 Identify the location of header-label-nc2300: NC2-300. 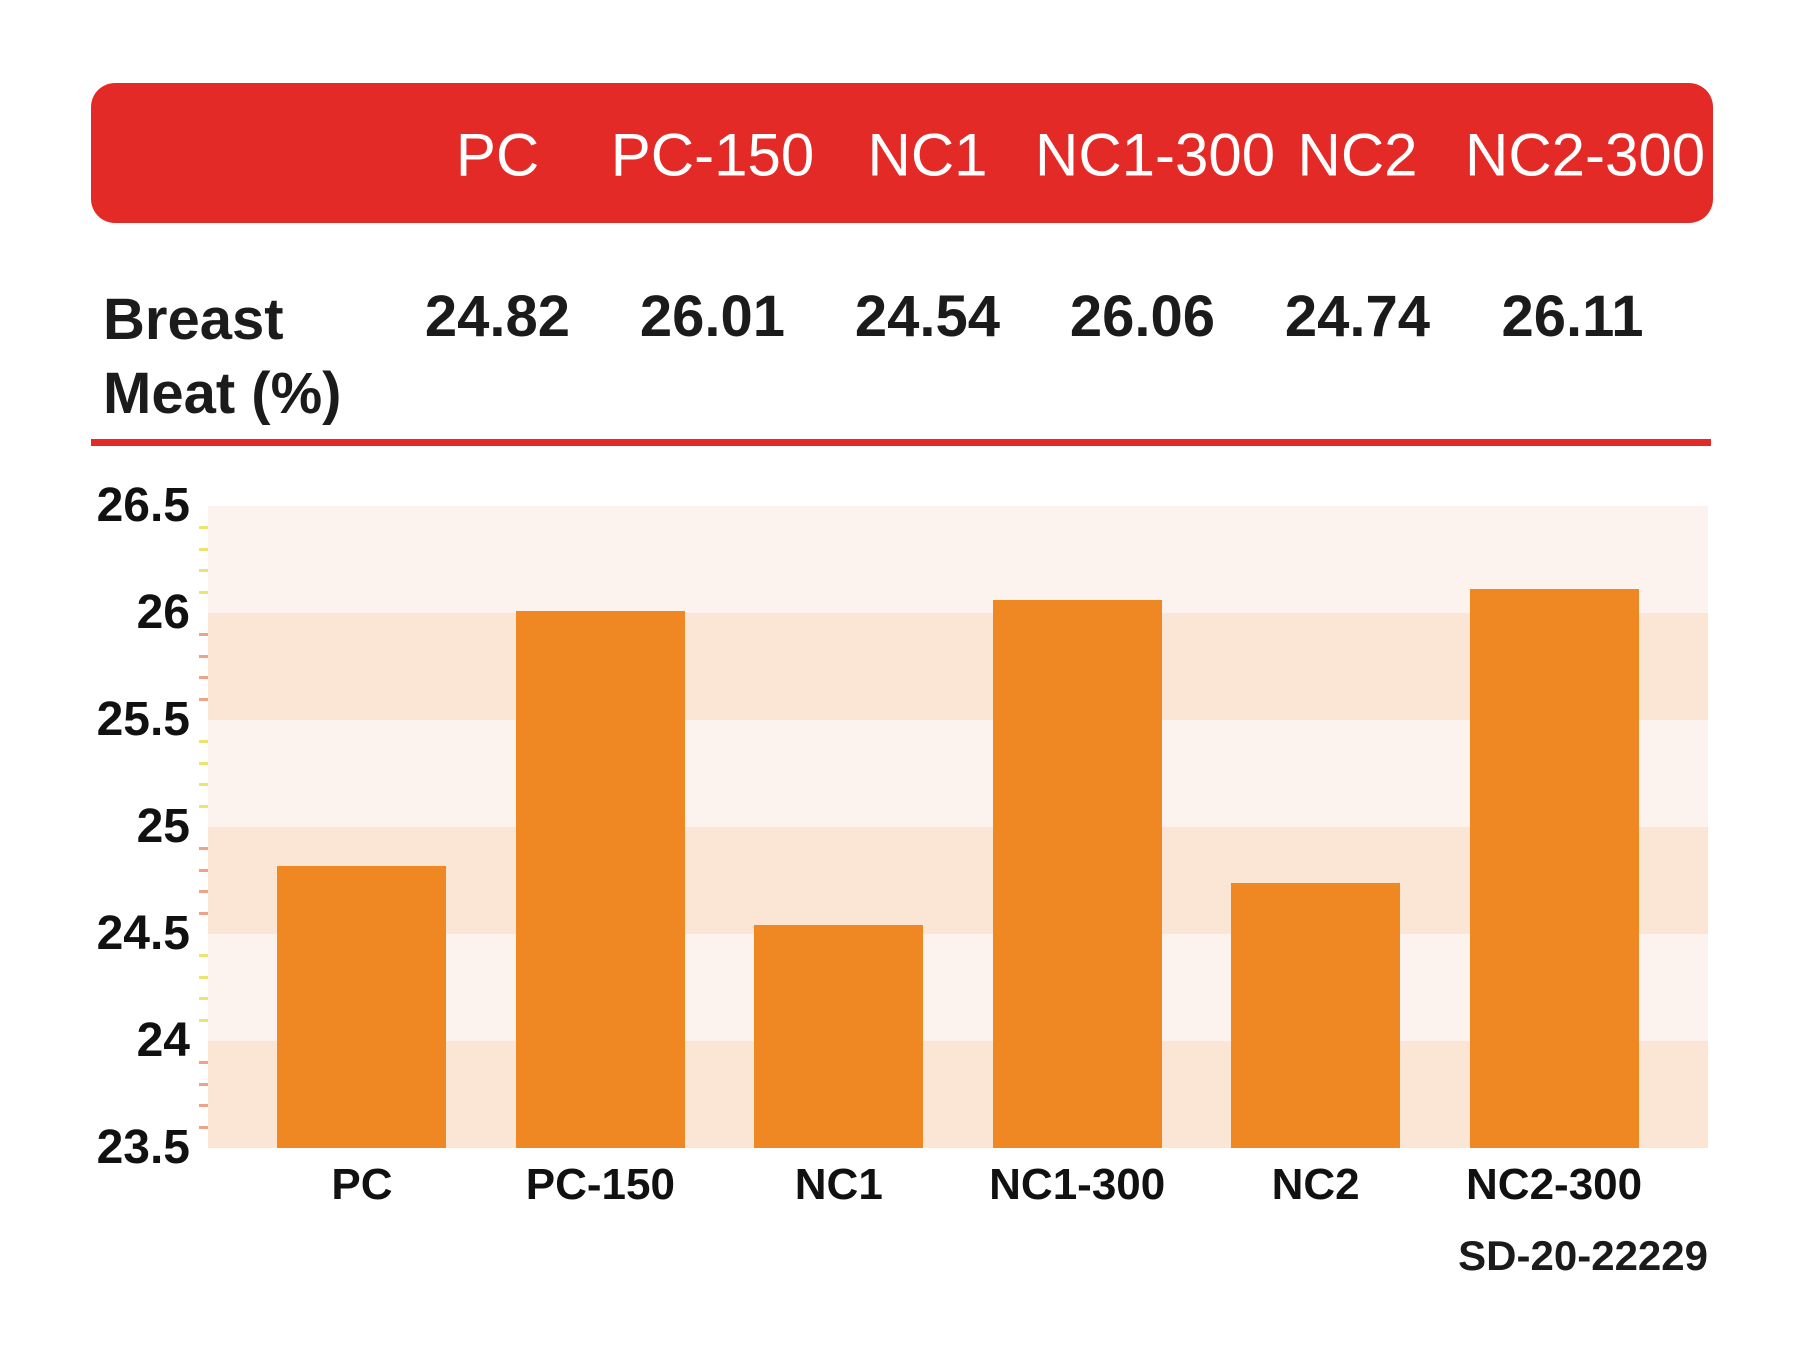
(1585, 155).